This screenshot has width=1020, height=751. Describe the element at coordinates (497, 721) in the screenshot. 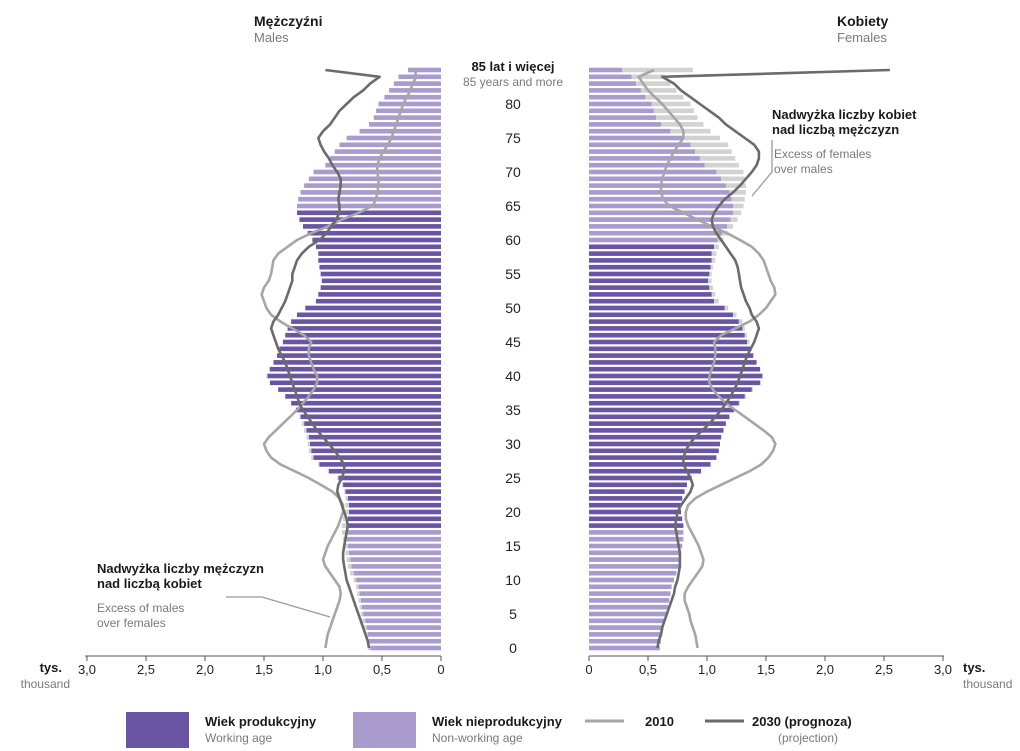

I see `legend-nonworking-label: Wiek nieprodukcyjny` at that location.